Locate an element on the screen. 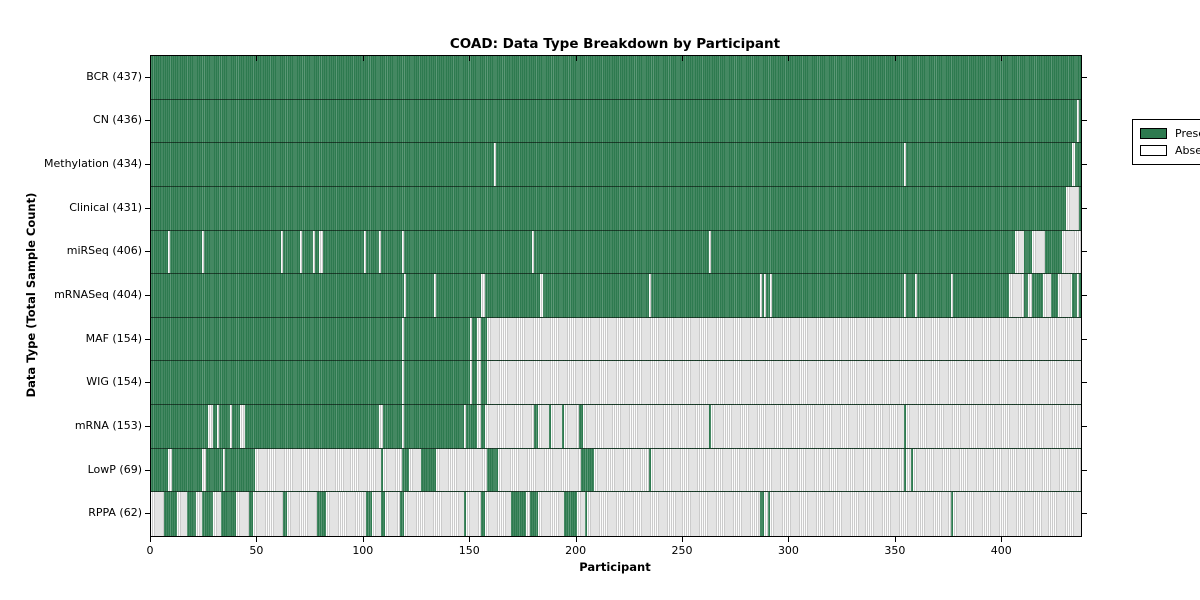  row-rppa is located at coordinates (616, 514).